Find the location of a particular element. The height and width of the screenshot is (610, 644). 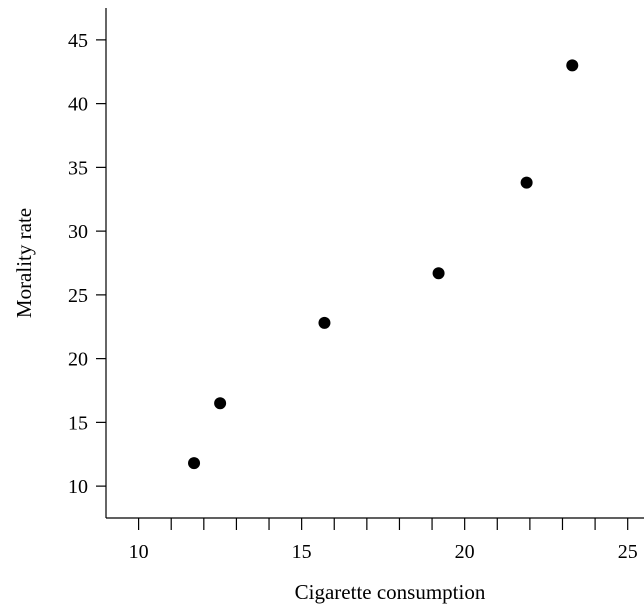

y-tick-label: 30 is located at coordinates (78, 232).